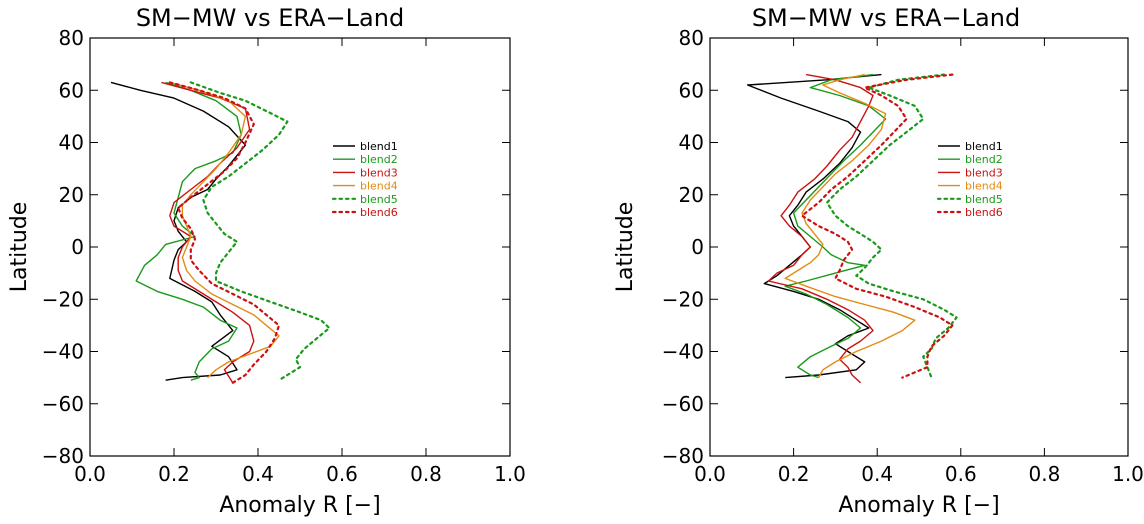  What do you see at coordinates (918, 505) in the screenshot?
I see `x-axis-label-right: Anomaly R [−]` at bounding box center [918, 505].